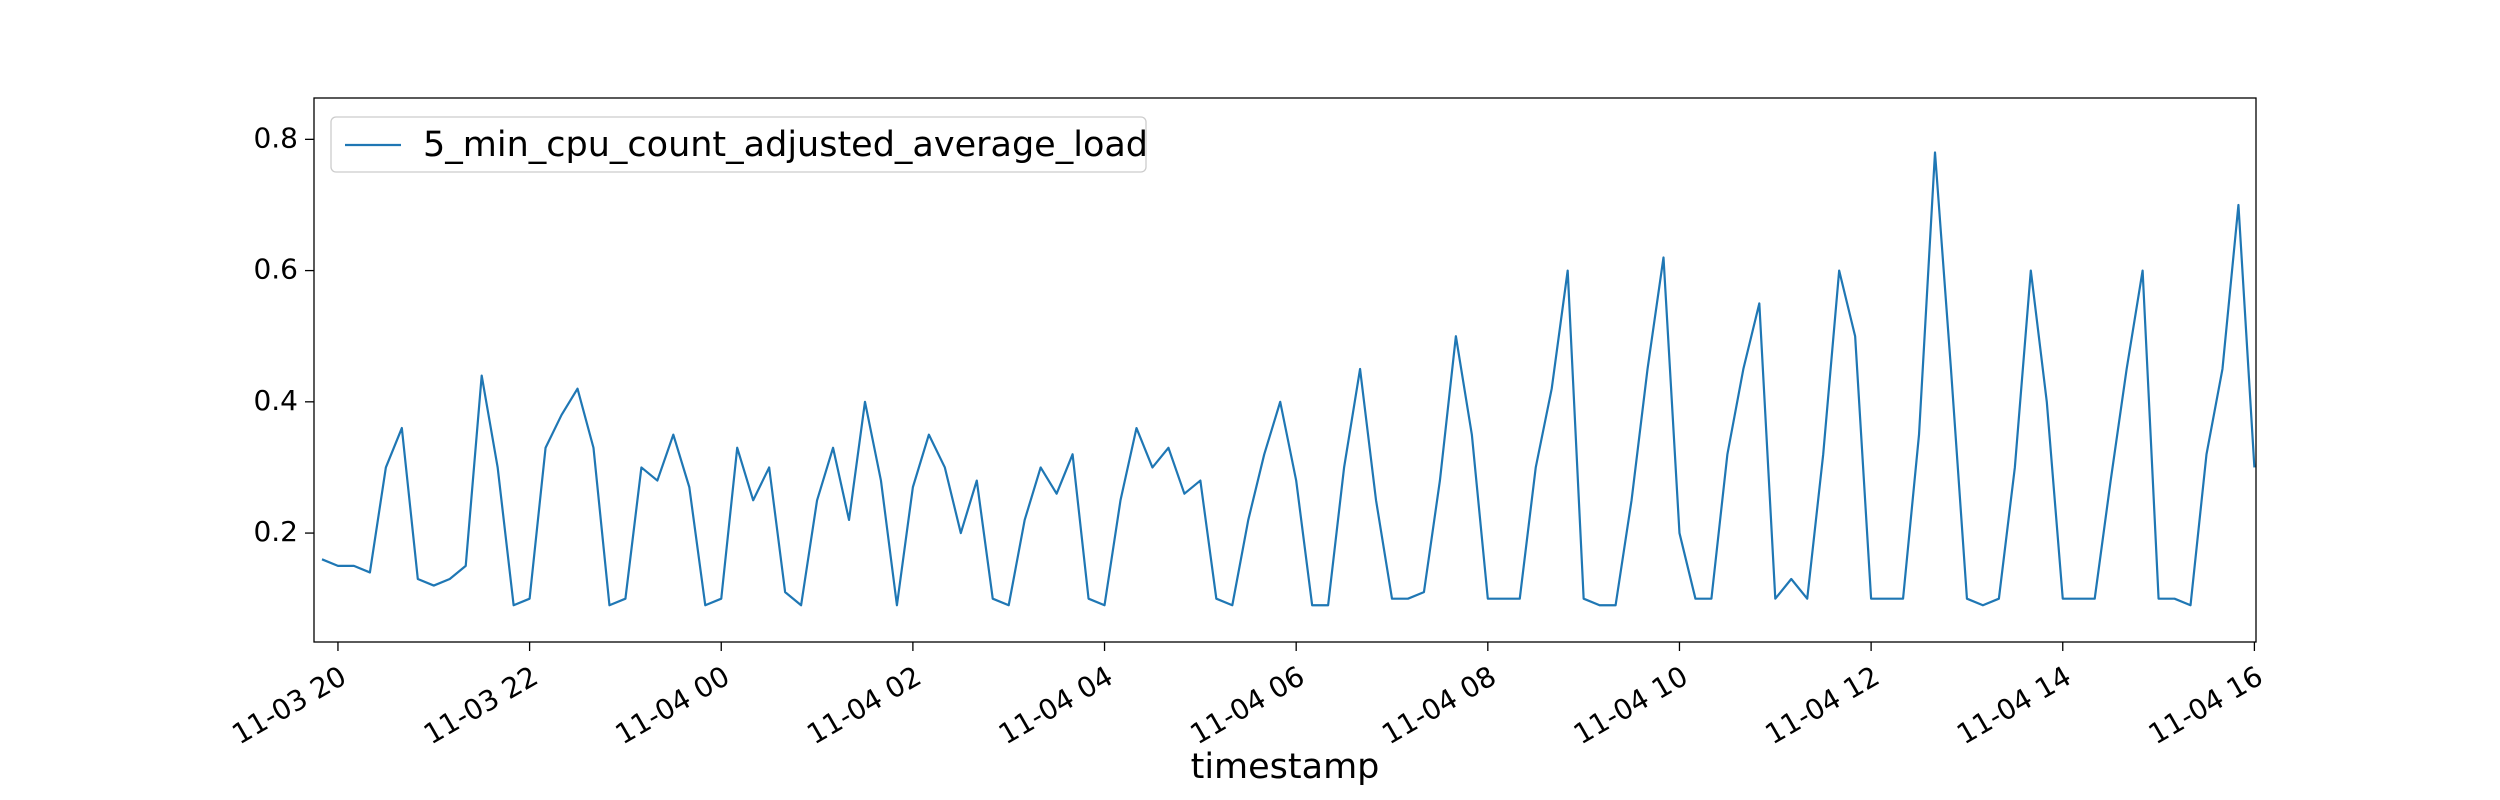  I want to click on x-tick-label: 11-03 20, so click(289, 705).